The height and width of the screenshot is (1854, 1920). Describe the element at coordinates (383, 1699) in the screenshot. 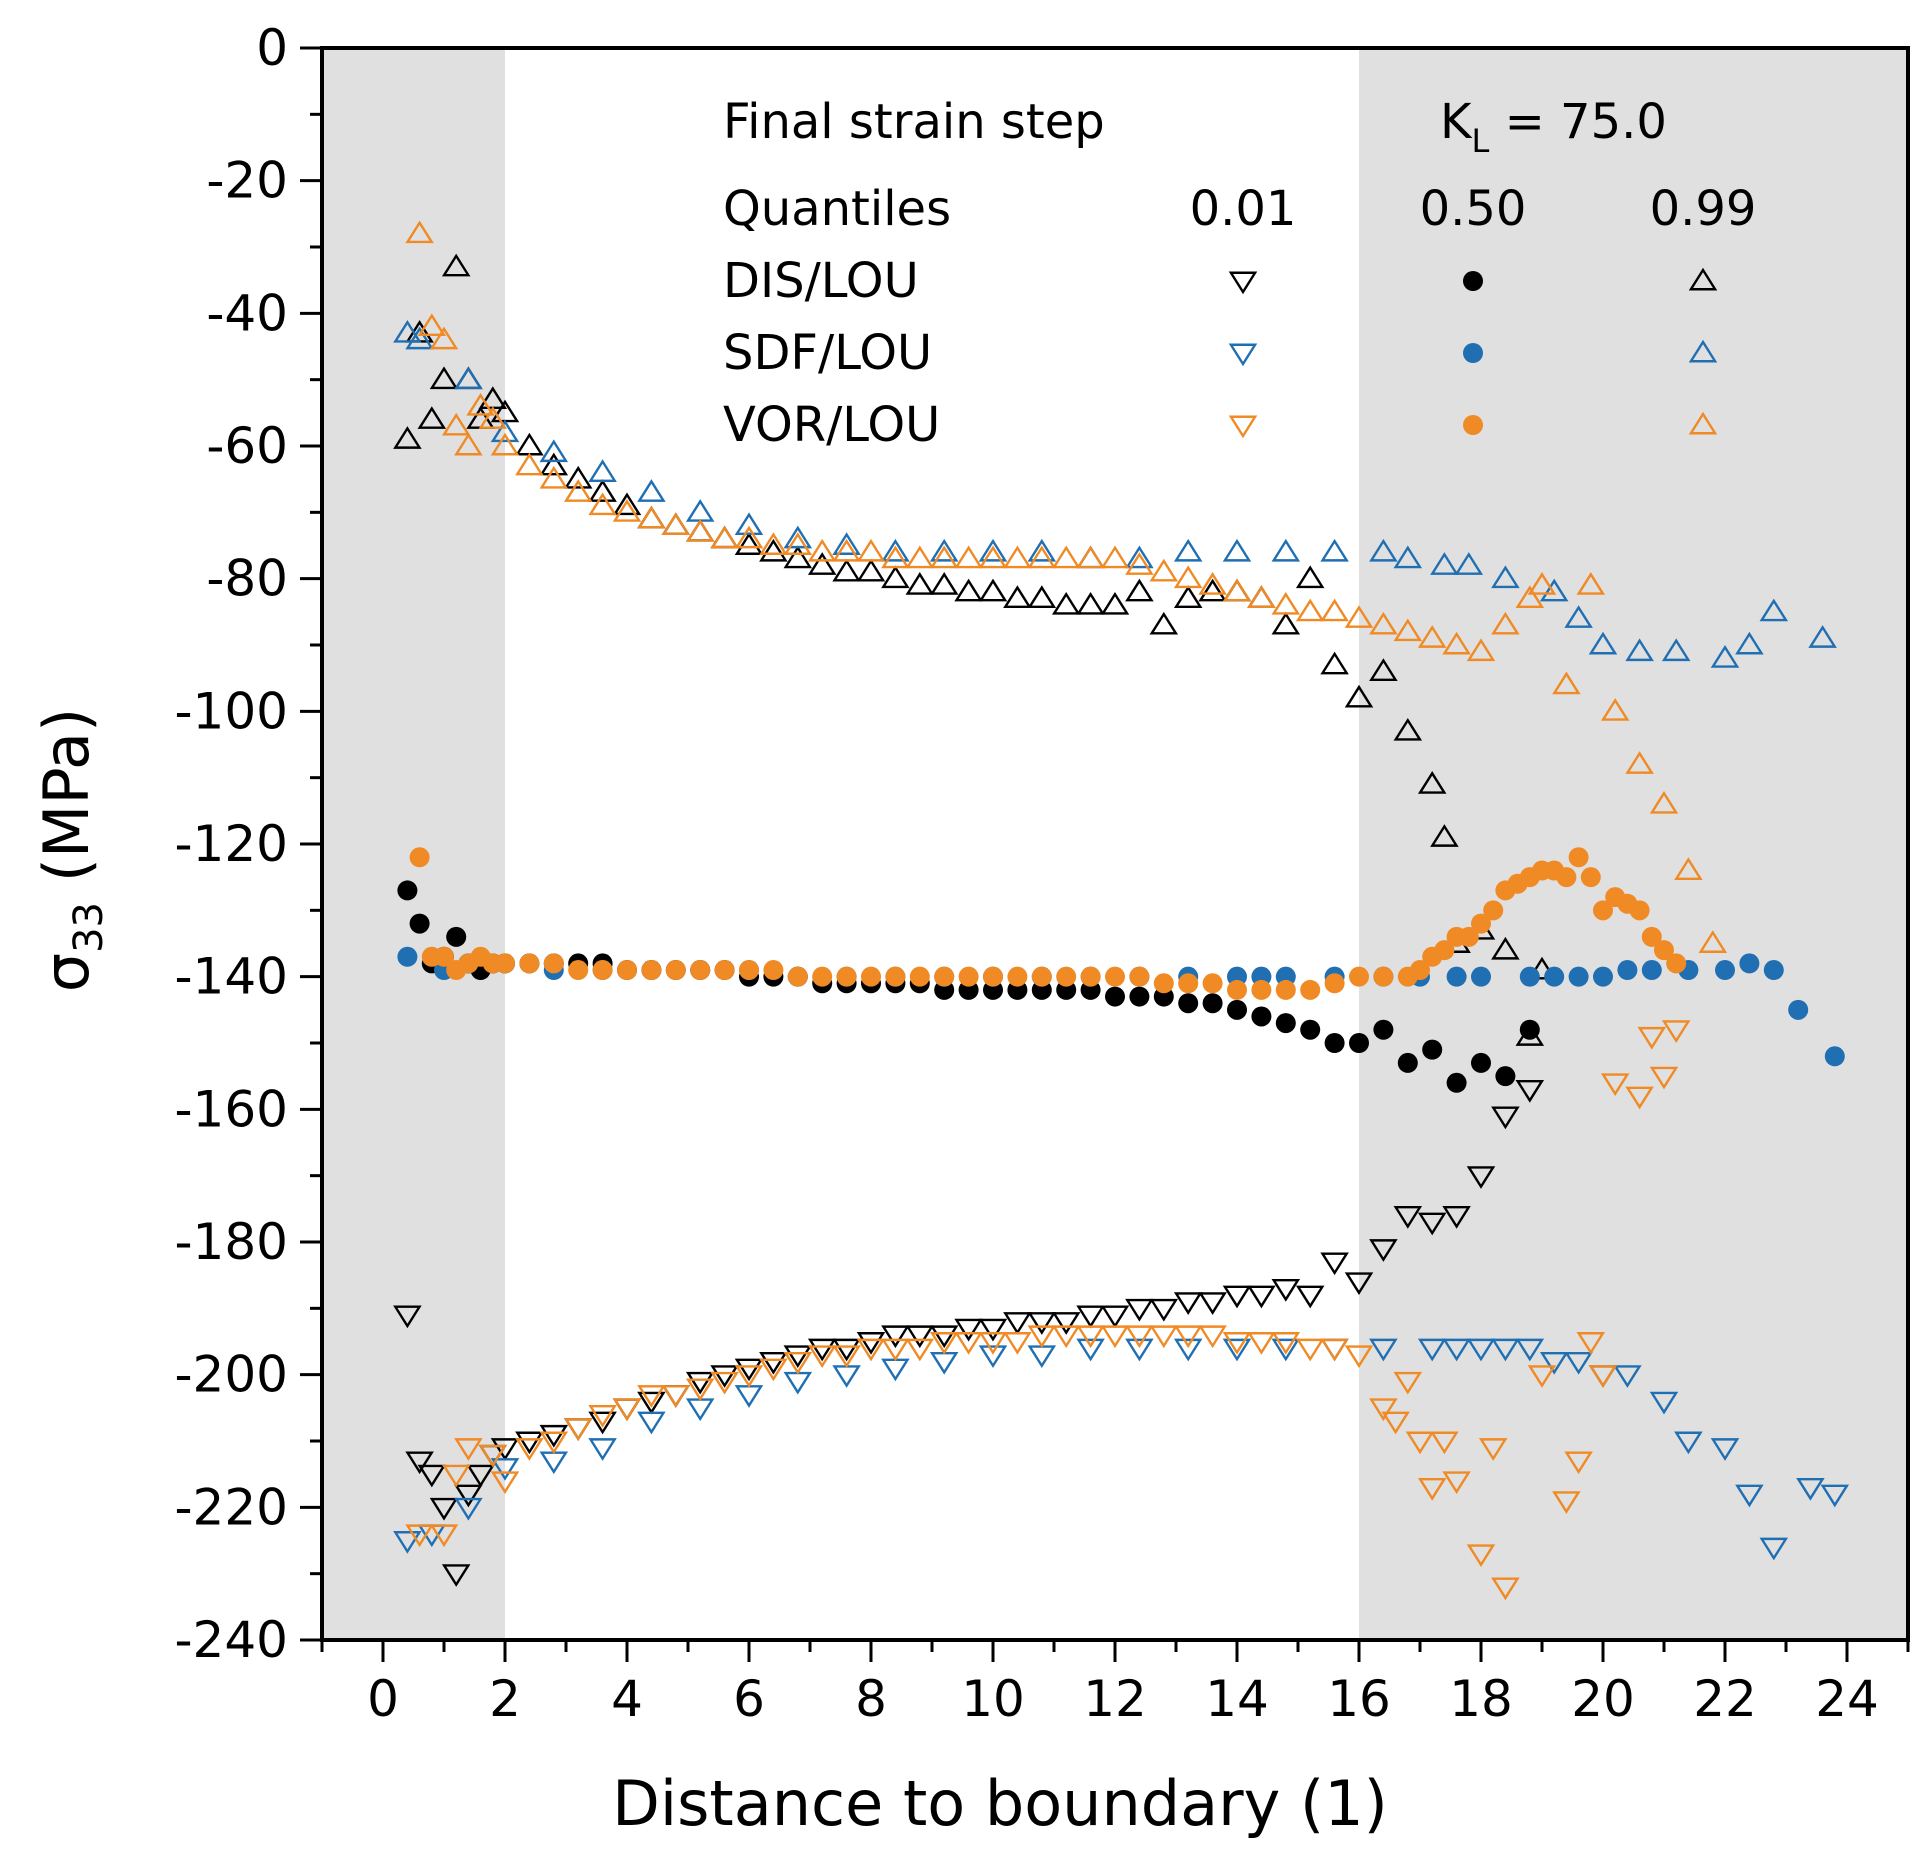

I see `x-tick-label: 0` at that location.